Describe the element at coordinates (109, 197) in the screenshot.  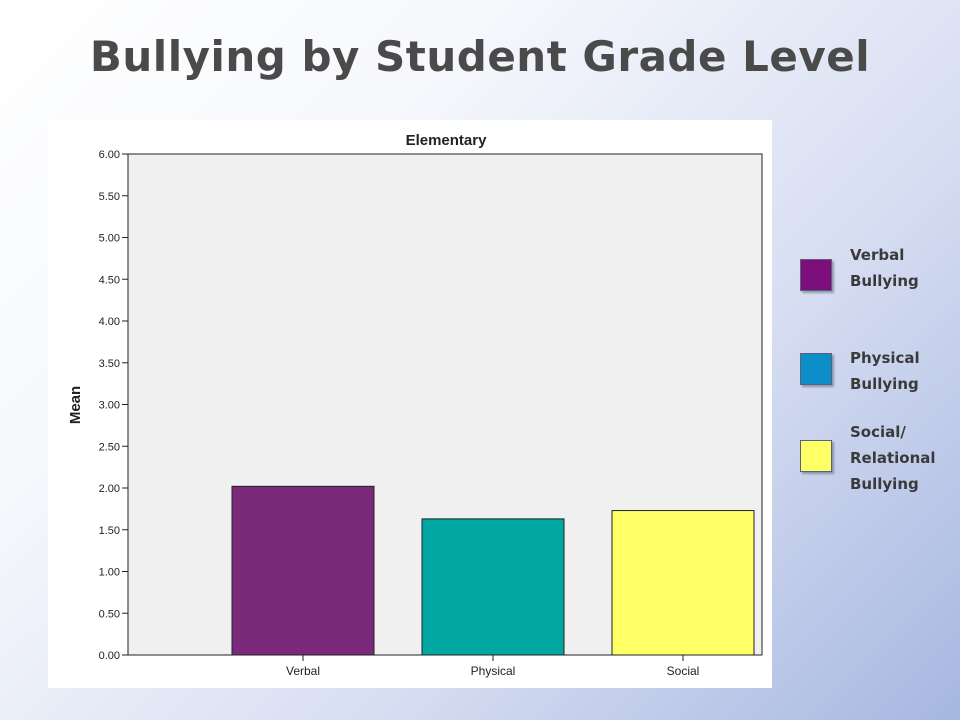
I see `y-tick-label: 5.50` at that location.